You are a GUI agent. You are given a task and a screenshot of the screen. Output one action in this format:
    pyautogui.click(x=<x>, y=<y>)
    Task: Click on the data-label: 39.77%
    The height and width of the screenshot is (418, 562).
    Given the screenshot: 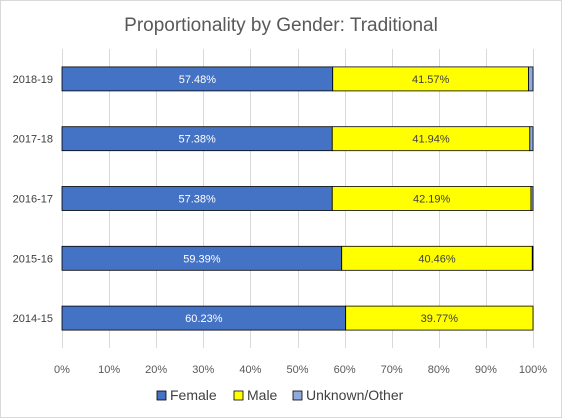 What is the action you would take?
    pyautogui.click(x=440, y=319)
    